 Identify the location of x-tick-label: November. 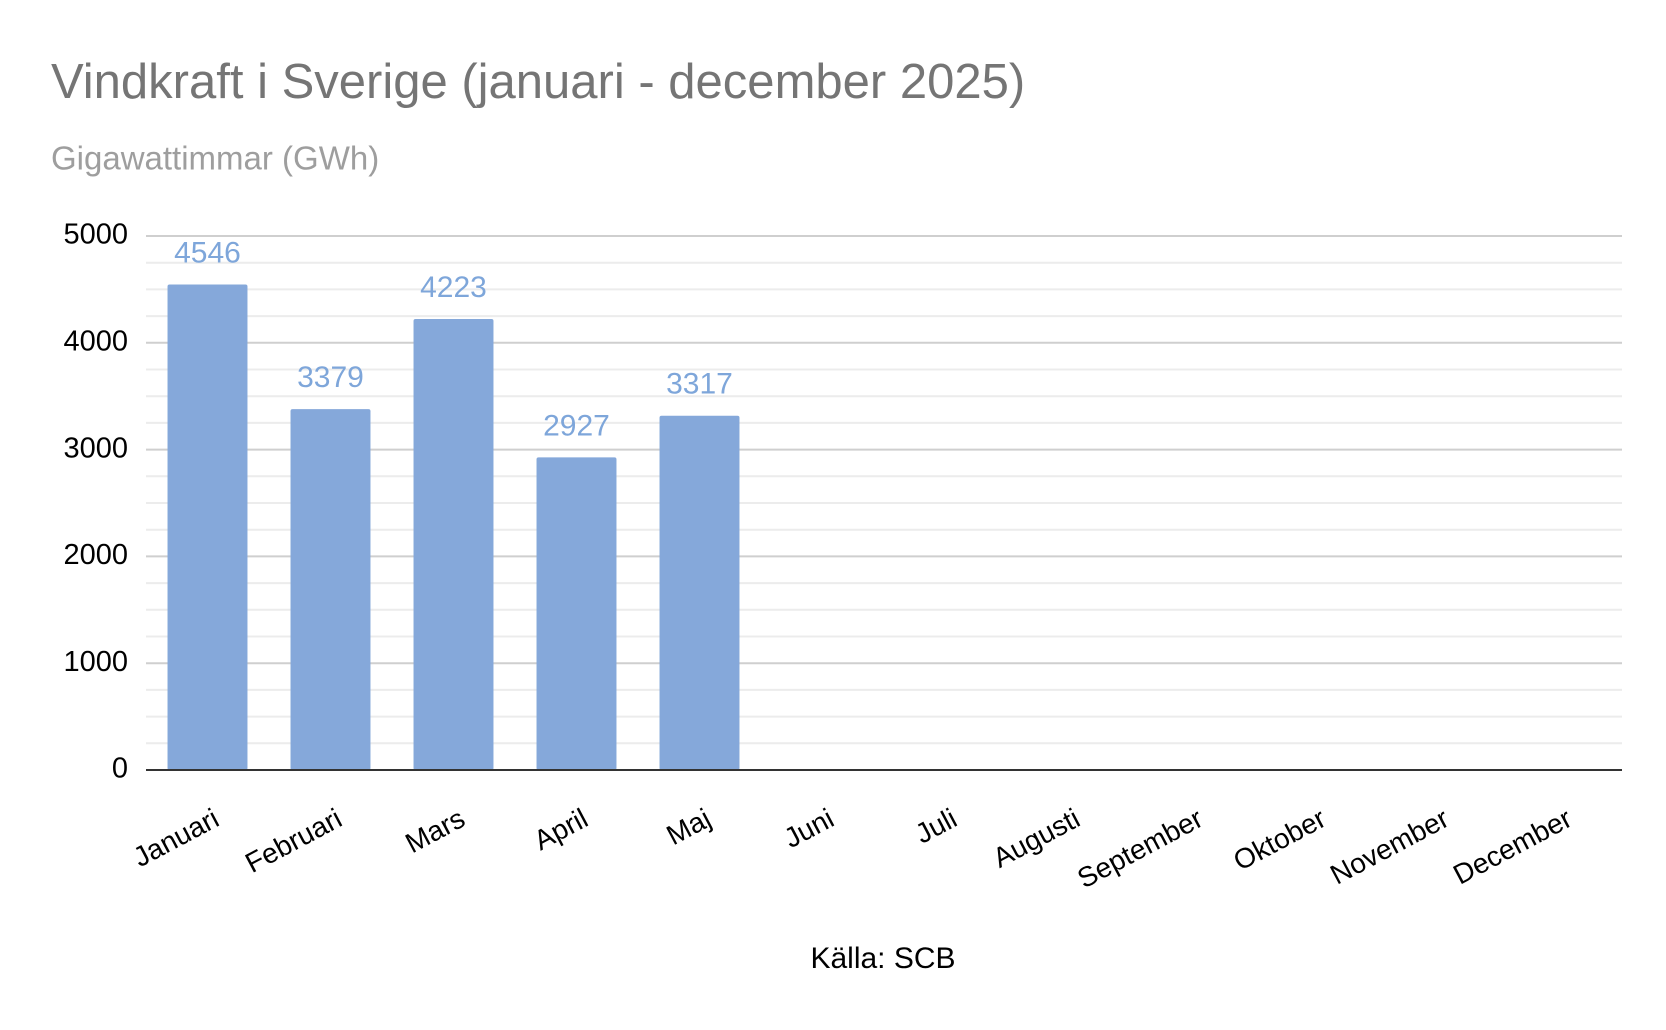
(1389, 846).